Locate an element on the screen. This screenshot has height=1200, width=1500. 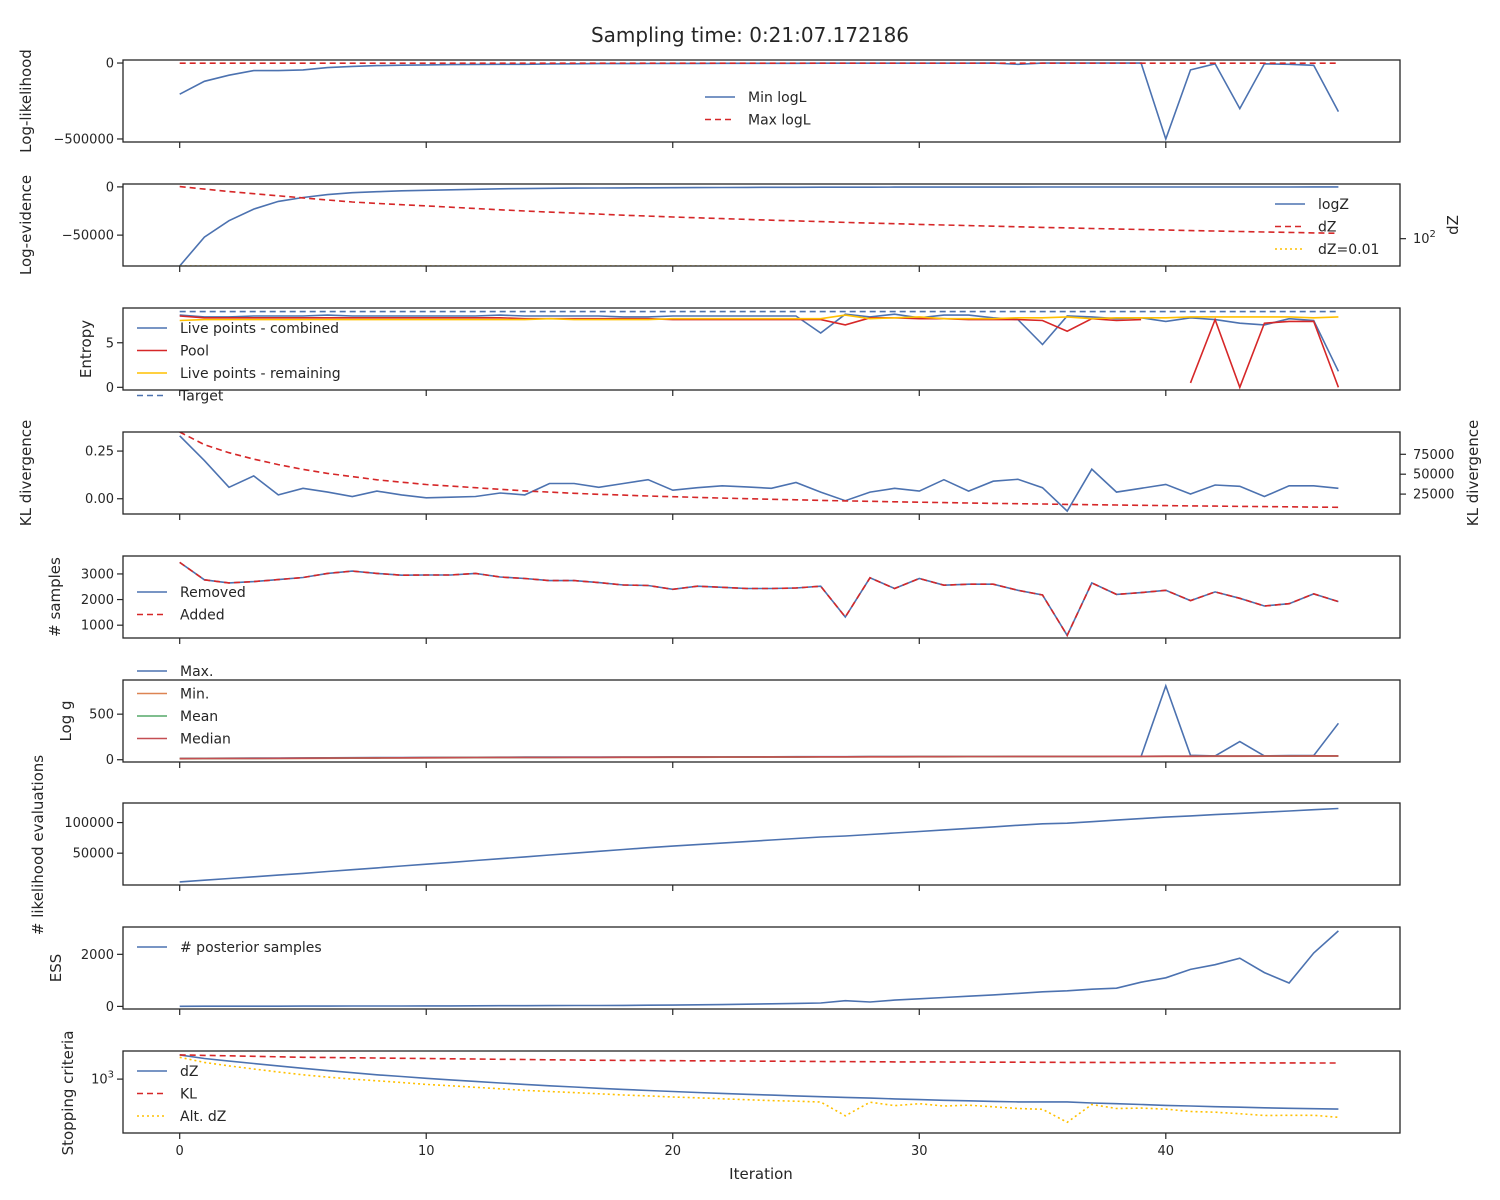
legend-label: Live points - combined is located at coordinates (259, 329).